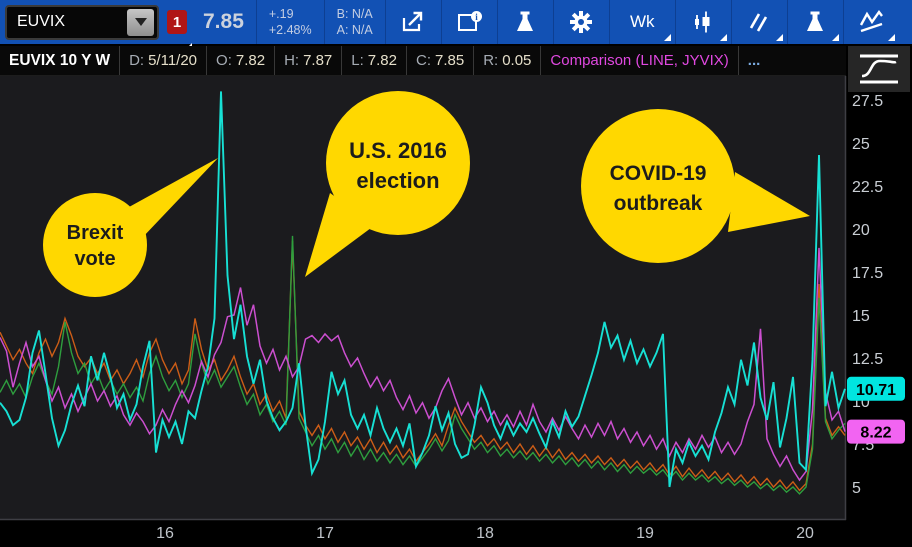 This screenshot has height=547, width=912. Describe the element at coordinates (173, 60) in the screenshot. I see `field-value: 5/11/20` at that location.